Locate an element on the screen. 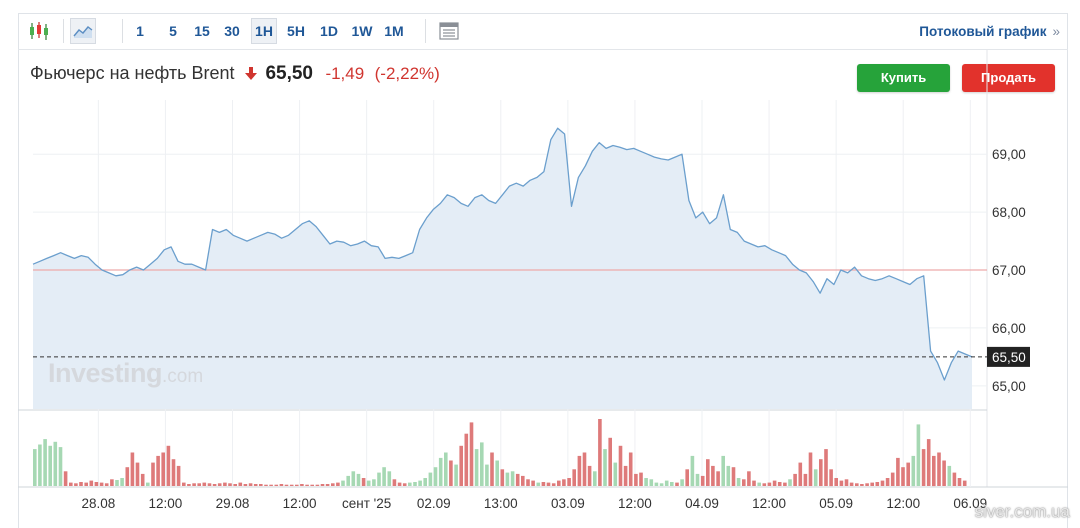 The height and width of the screenshot is (528, 1080). current-price-tag is located at coordinates (1008, 356).